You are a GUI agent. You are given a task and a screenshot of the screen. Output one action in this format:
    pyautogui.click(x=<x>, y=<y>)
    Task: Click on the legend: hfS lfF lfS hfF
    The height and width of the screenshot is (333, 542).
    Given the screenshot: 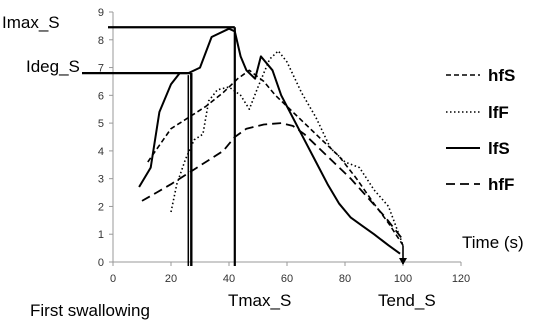 What is the action you would take?
    pyautogui.click(x=480, y=130)
    